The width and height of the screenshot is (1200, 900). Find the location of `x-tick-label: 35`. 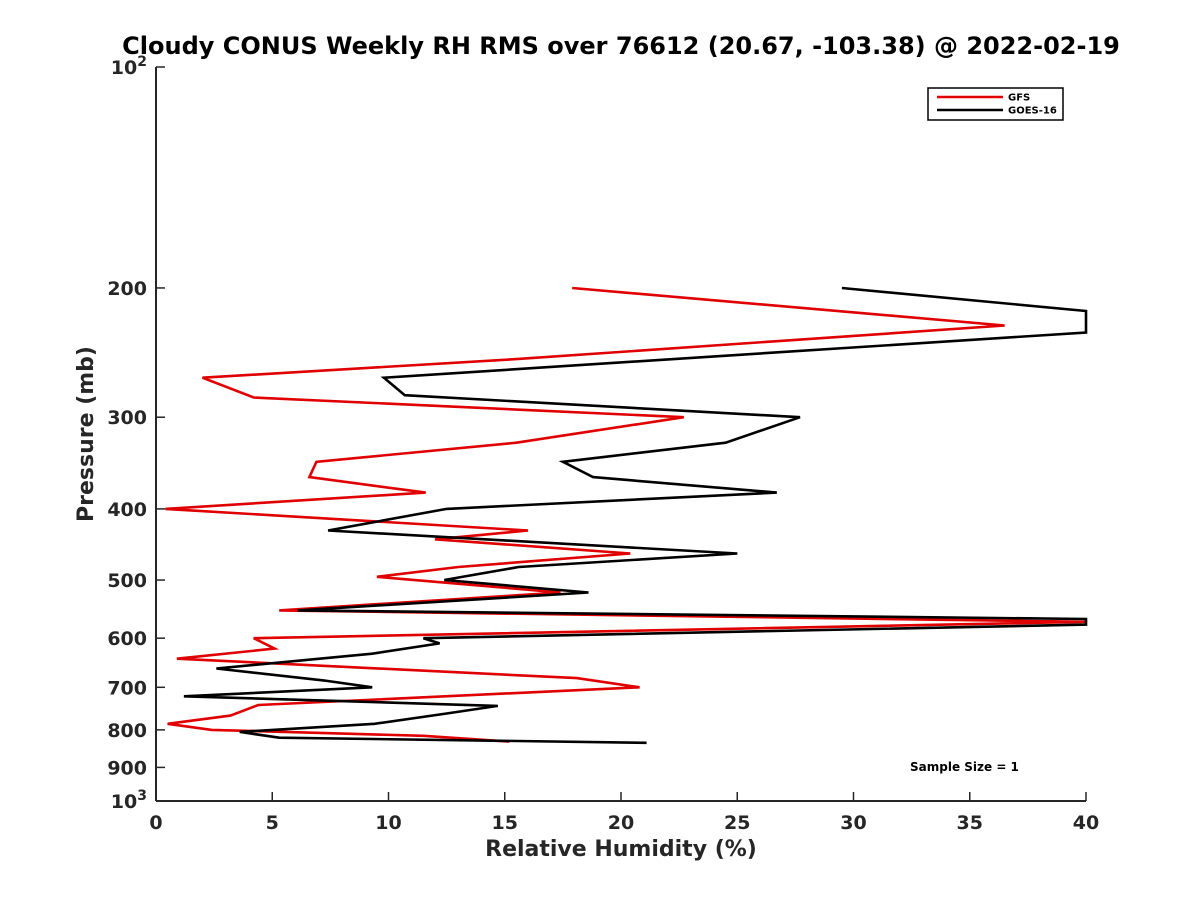

x-tick-label: 35 is located at coordinates (970, 823).